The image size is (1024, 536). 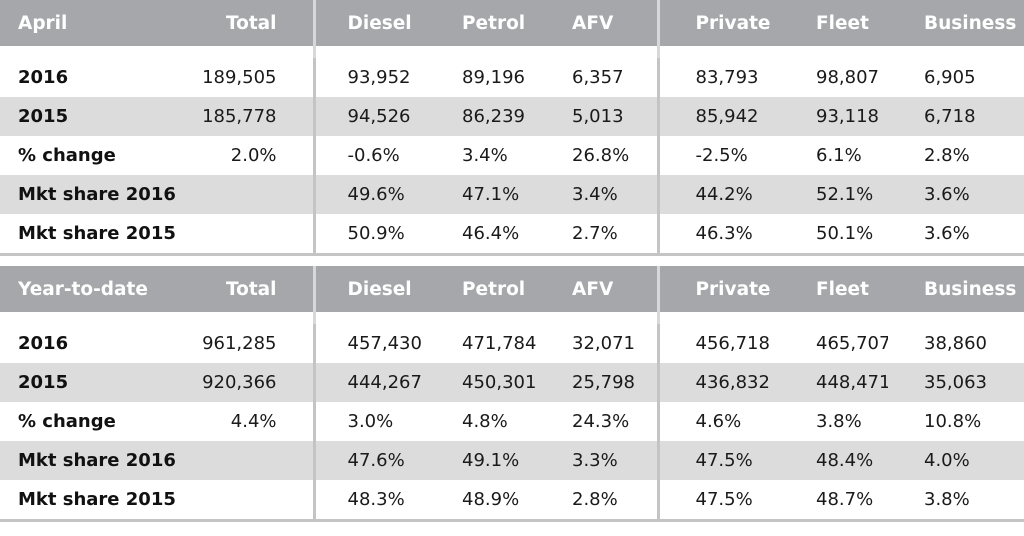 I want to click on table-cell: 89,196, so click(x=493, y=77).